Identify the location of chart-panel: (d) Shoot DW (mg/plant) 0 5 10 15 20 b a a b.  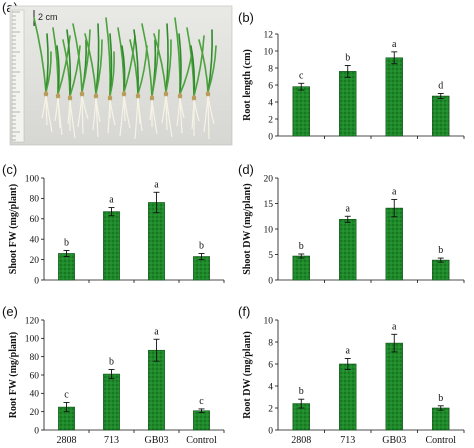
(351, 224).